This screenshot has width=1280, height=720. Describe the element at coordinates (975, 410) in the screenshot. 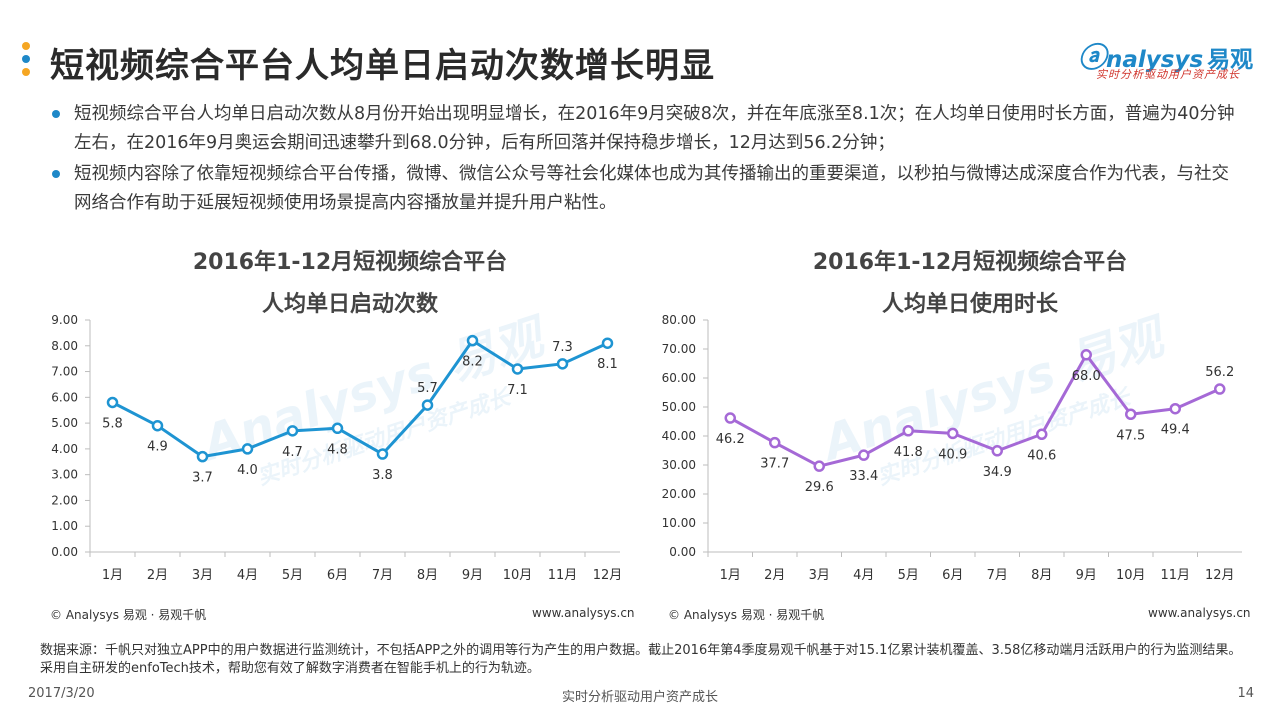

I see `right-series-line` at that location.